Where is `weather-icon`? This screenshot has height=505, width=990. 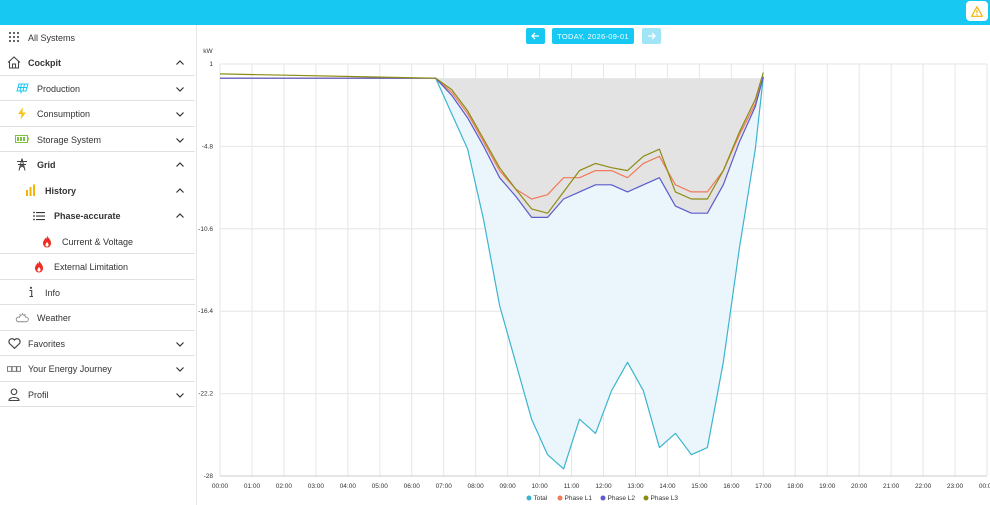
weather-icon is located at coordinates (22, 318).